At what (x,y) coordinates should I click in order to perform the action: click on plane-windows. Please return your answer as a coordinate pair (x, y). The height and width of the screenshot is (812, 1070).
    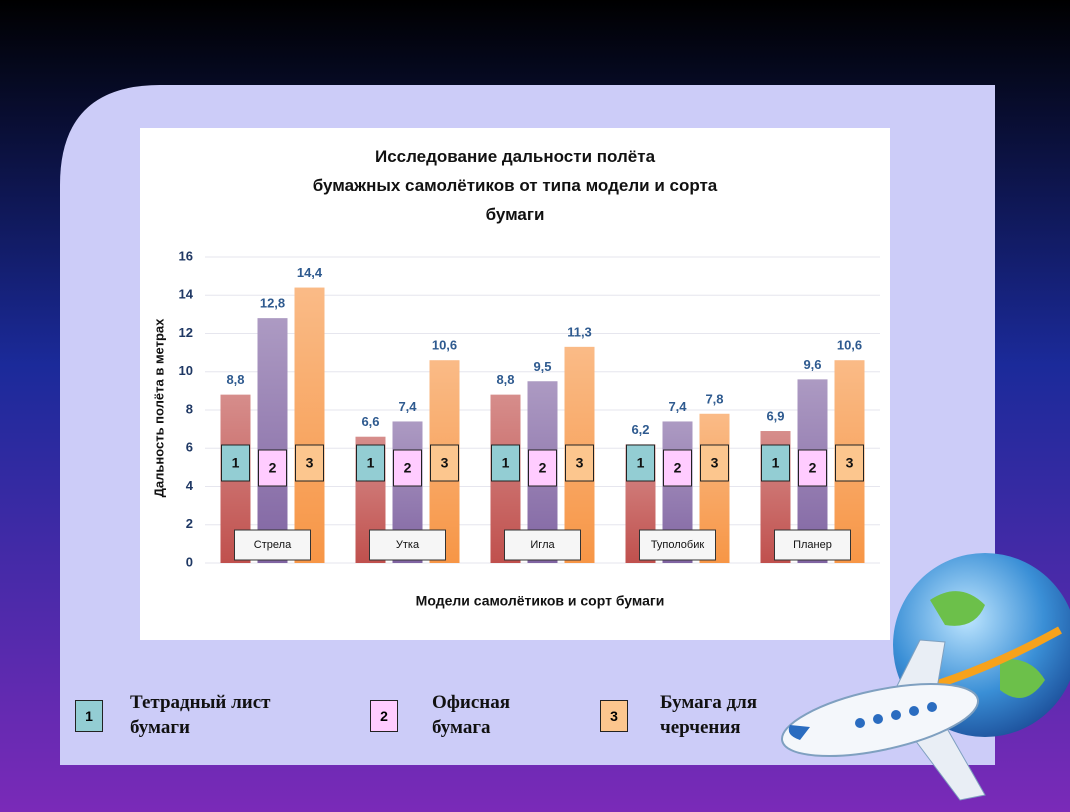
    Looking at the image, I should click on (896, 715).